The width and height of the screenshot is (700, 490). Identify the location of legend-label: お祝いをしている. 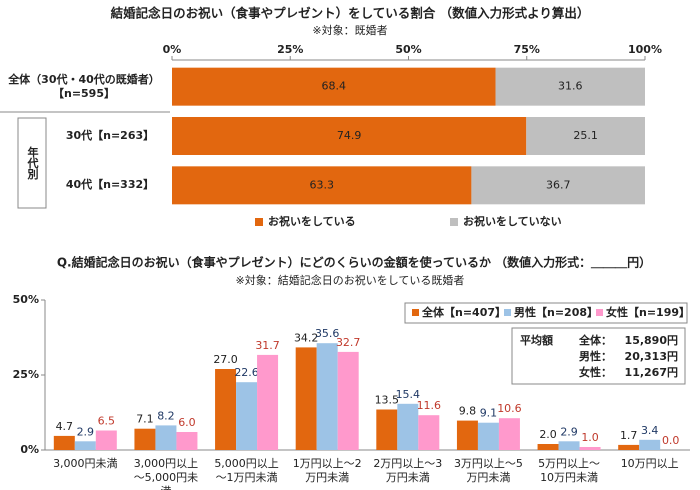
(312, 221).